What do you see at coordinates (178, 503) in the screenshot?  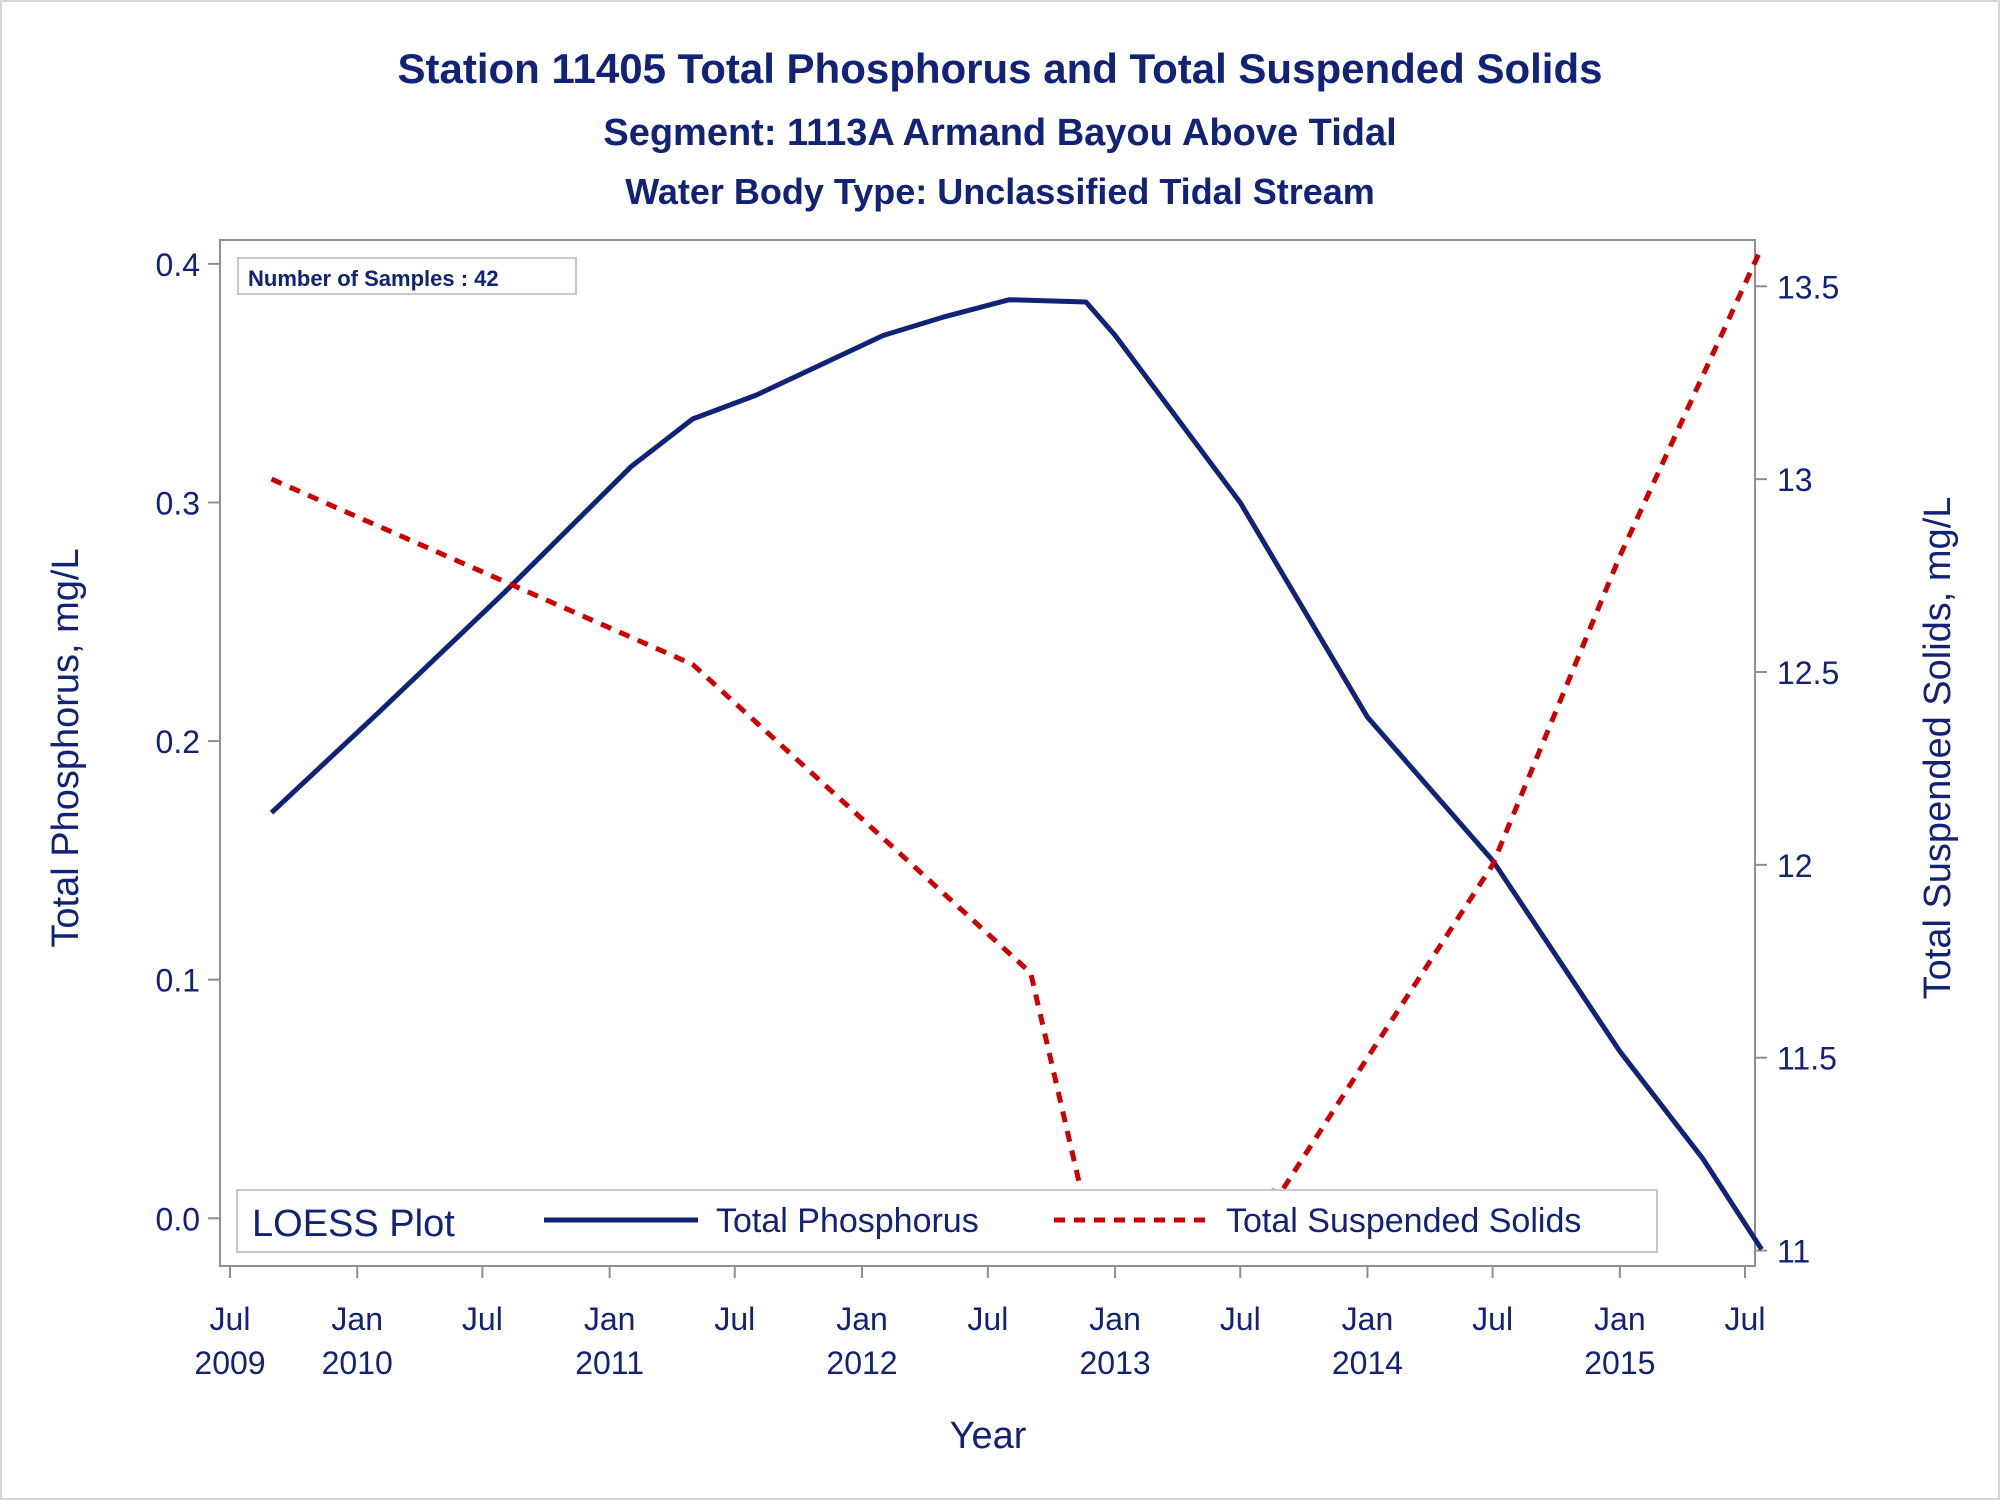 I see `y-tick-label: 0.3` at bounding box center [178, 503].